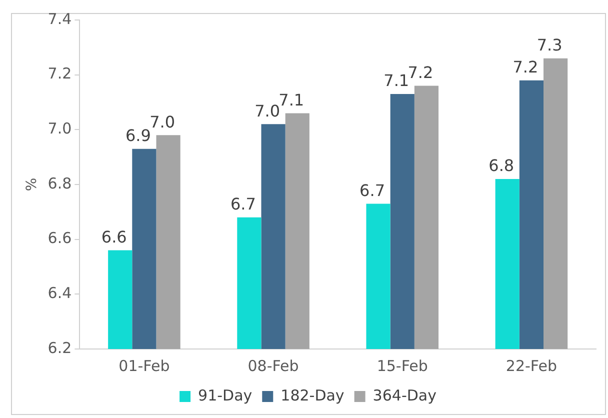  What do you see at coordinates (60, 293) in the screenshot?
I see `y-tick-label: 6.4` at bounding box center [60, 293].